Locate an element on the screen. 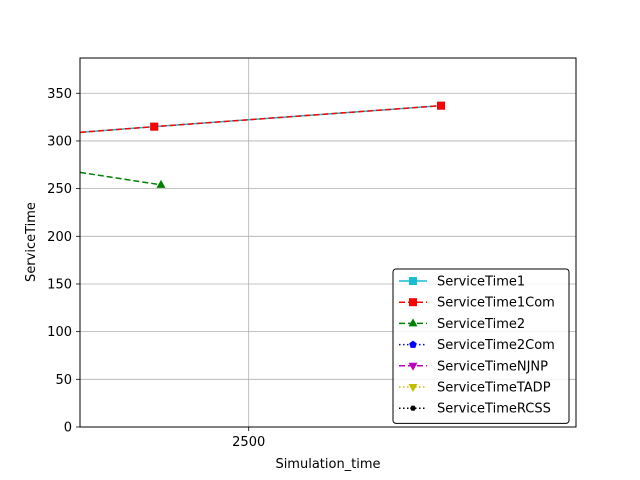 The width and height of the screenshot is (640, 480). legend-label: ServiceTime1 is located at coordinates (481, 282).